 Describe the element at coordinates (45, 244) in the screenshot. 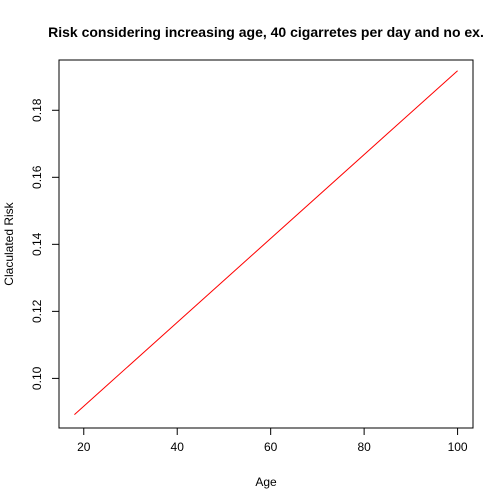

I see `y-axis: 0.10 0.12 0.14 0.16 0.18` at that location.